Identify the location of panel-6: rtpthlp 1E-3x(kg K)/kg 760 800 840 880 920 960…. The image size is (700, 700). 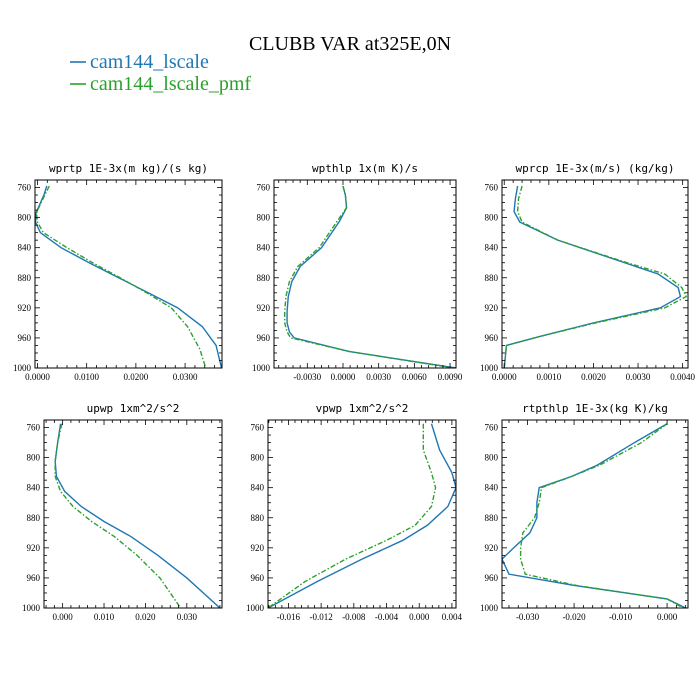
(584, 512).